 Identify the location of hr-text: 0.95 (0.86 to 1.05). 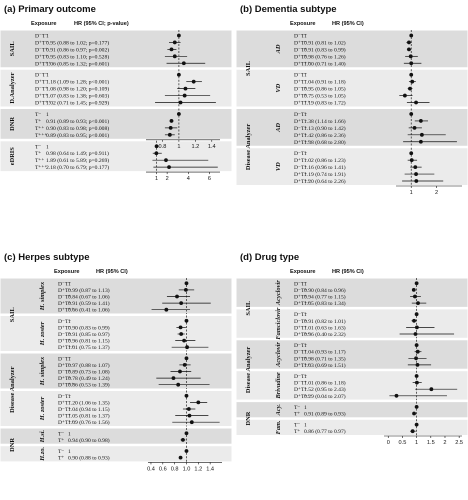
(325, 89).